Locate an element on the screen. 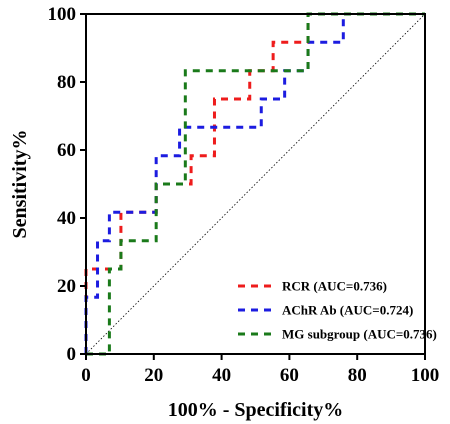 This screenshot has height=424, width=450. x-tick-label: 40 is located at coordinates (221, 375).